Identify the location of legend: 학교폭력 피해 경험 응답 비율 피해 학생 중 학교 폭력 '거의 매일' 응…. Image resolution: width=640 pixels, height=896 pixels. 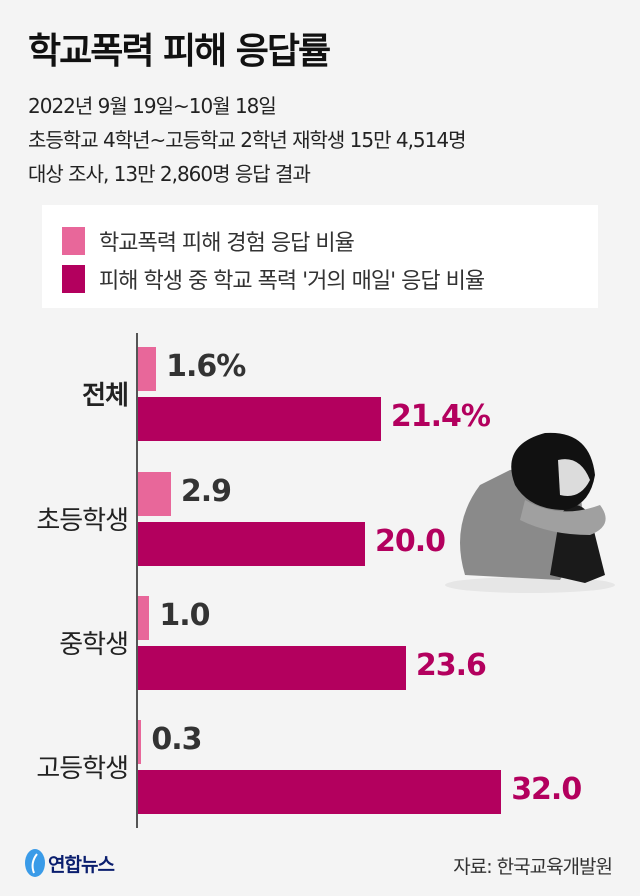
(320, 256).